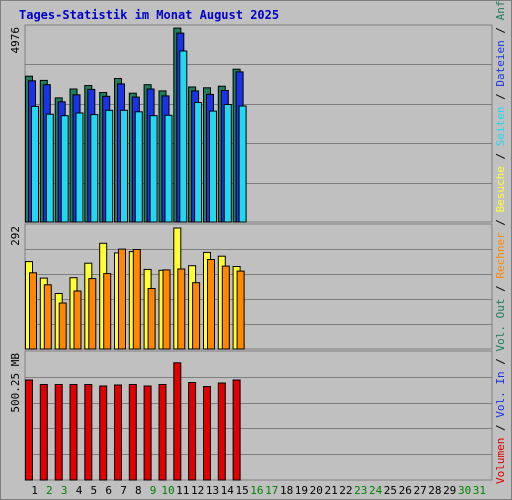 Image resolution: width=512 pixels, height=500 pixels. What do you see at coordinates (64, 490) in the screenshot?
I see `x-tick-label-day-3: 3` at bounding box center [64, 490].